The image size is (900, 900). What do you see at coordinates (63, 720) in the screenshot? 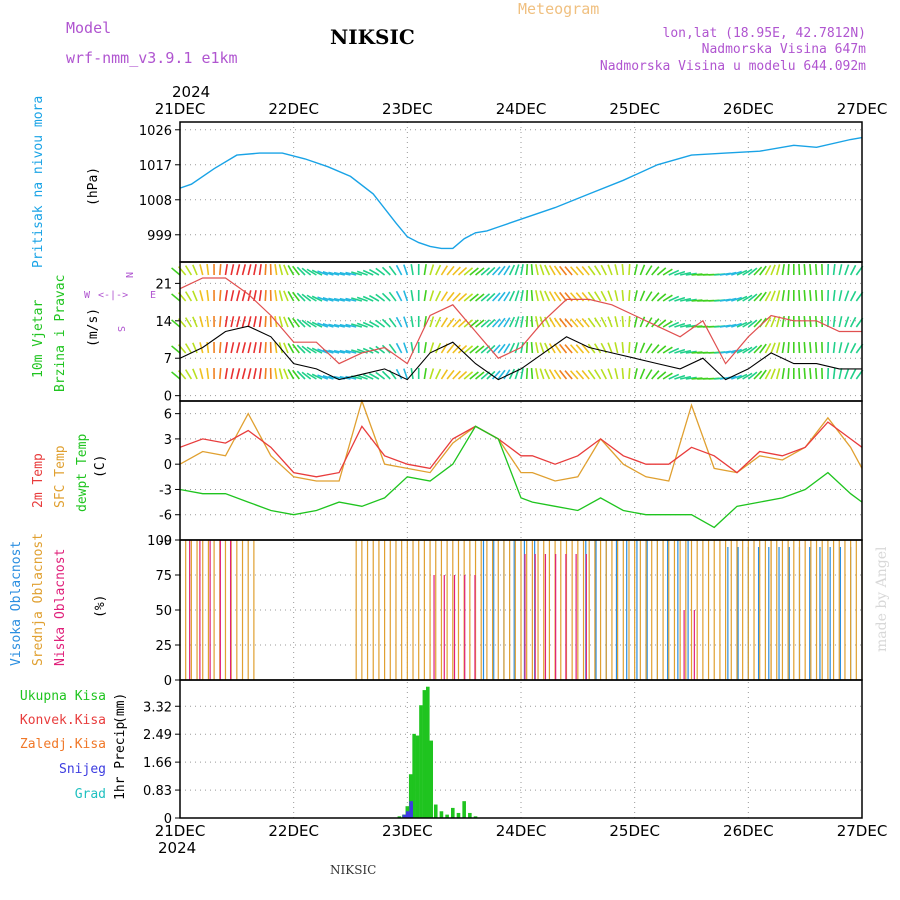
I see `precip-legend-conv: Konvek.Kisa` at bounding box center [63, 720].